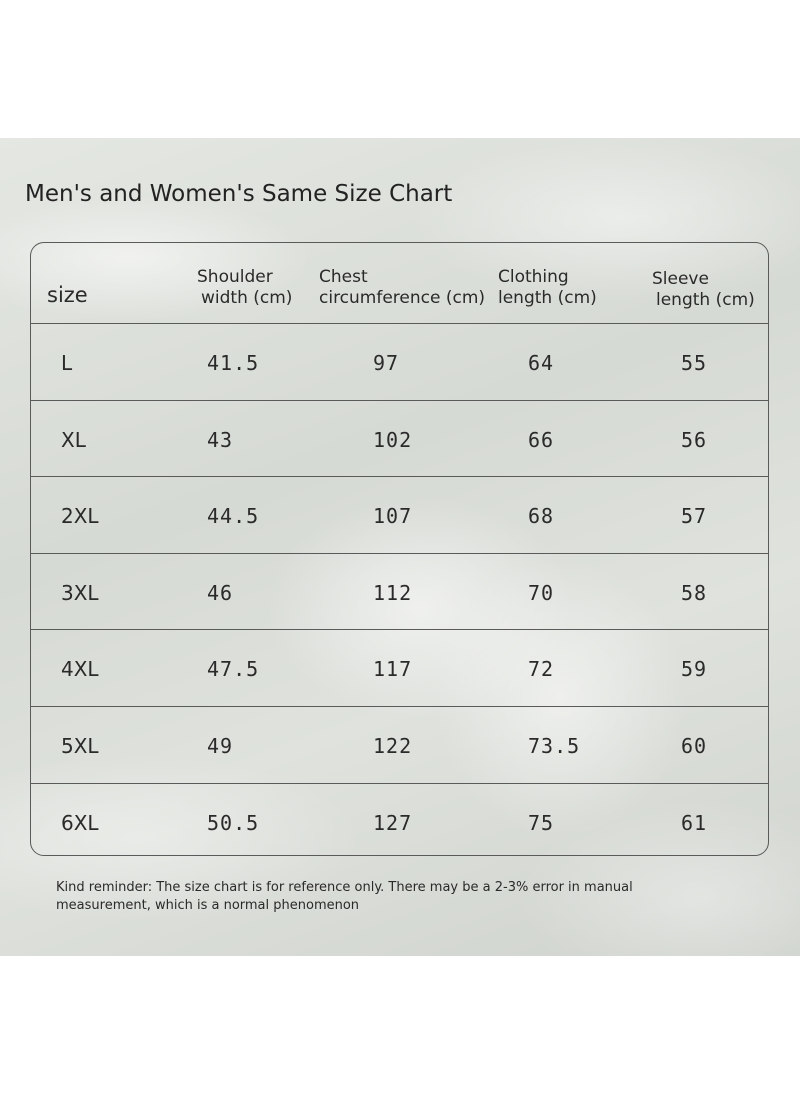 The width and height of the screenshot is (800, 1096). I want to click on cell-shoulder-width: 50.5, so click(233, 822).